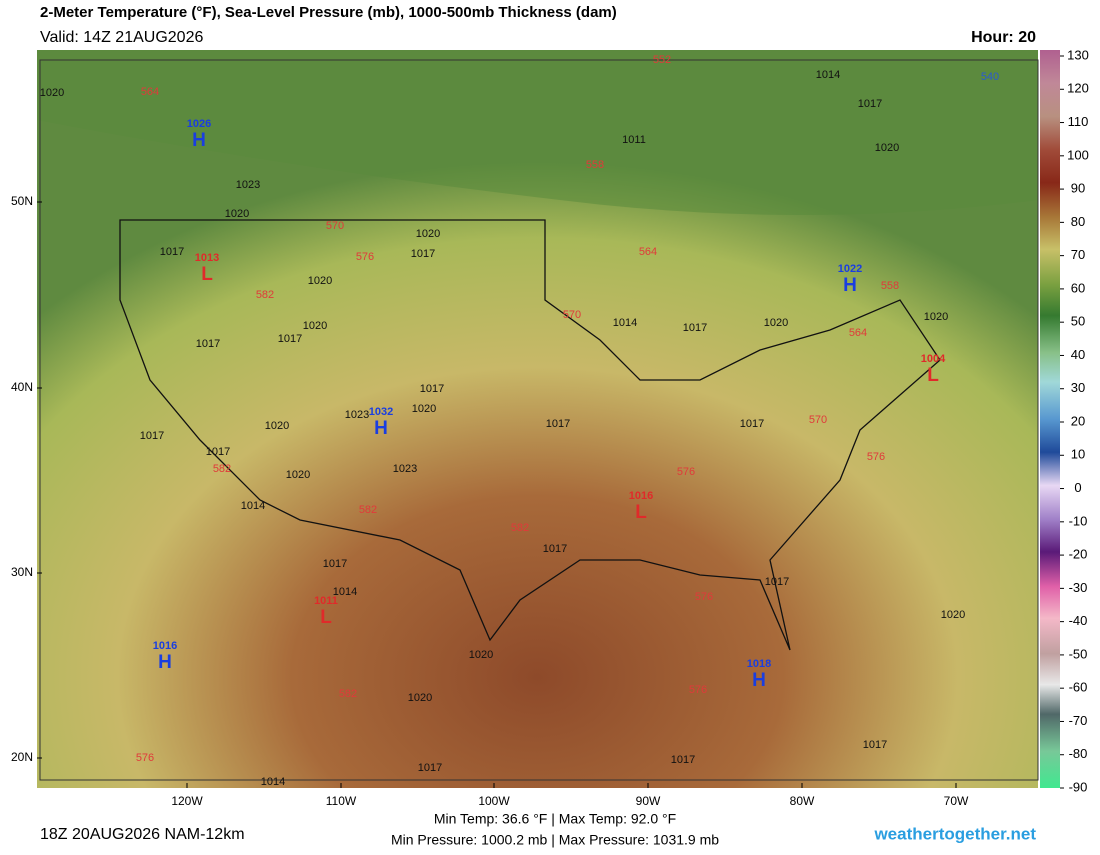 The image size is (1100, 855). Describe the element at coordinates (1078, 653) in the screenshot. I see `colorbar-tick-label: -50` at that location.